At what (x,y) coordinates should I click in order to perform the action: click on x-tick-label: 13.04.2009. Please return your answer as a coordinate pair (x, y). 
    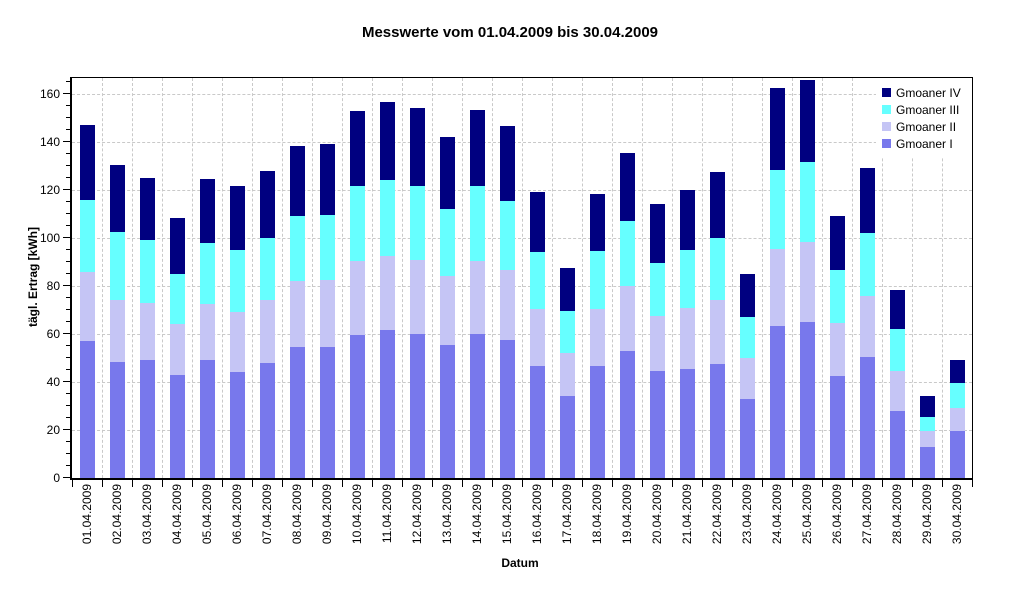
    Looking at the image, I should click on (447, 514).